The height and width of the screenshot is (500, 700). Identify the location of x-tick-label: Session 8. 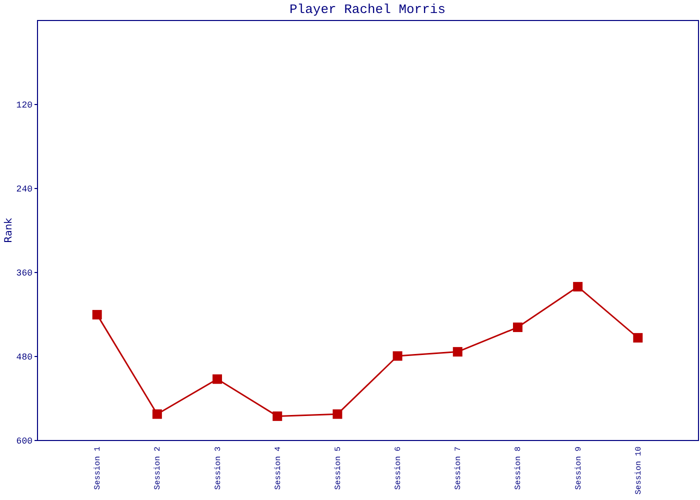
(519, 468).